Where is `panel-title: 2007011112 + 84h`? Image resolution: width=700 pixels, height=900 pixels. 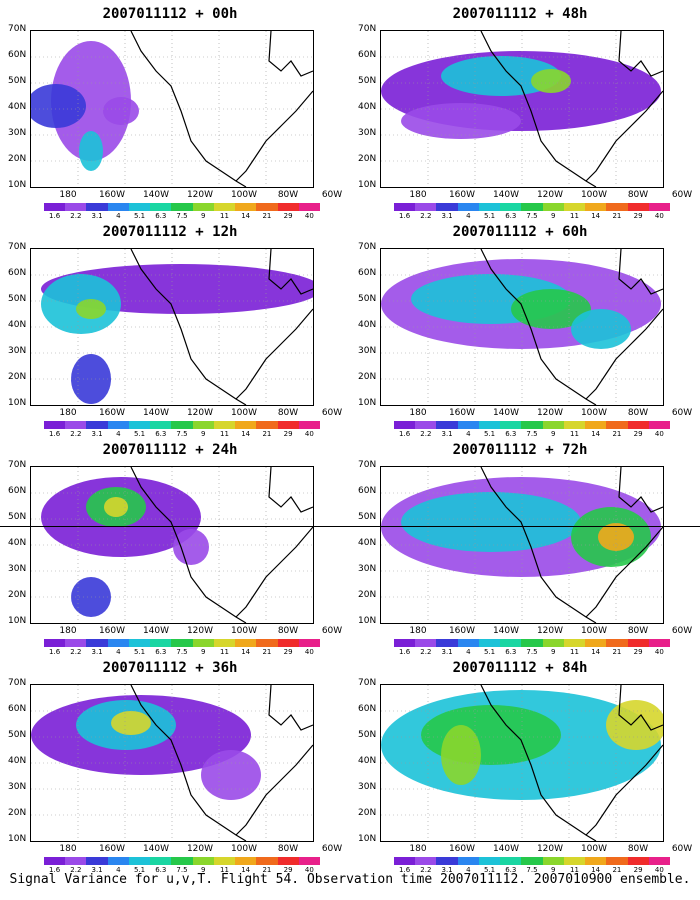 panel-title: 2007011112 + 84h is located at coordinates (520, 668).